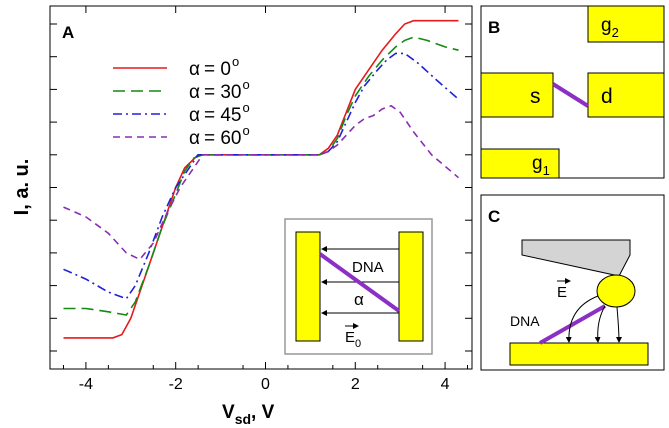  Describe the element at coordinates (445, 384) in the screenshot. I see `x-tick-label: 4` at that location.